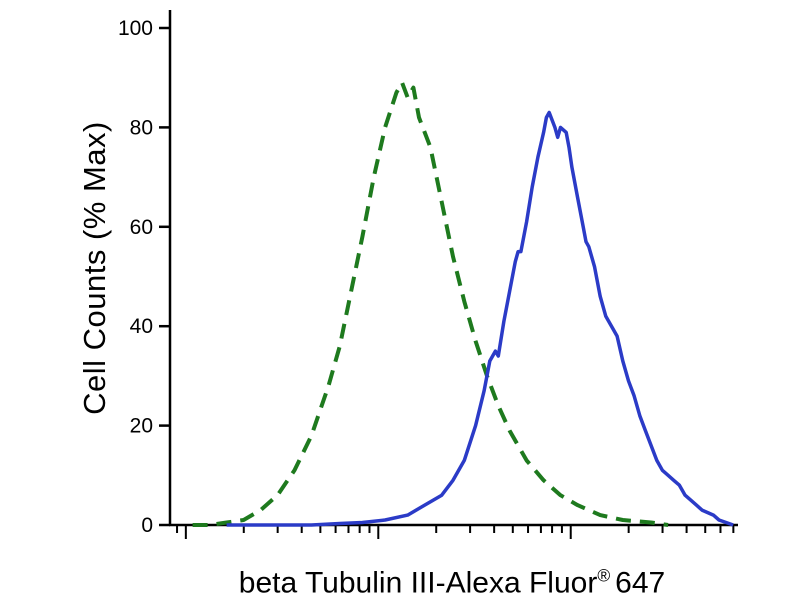 The image size is (800, 600). Describe the element at coordinates (141, 326) in the screenshot. I see `y-tick-label: 40` at that location.